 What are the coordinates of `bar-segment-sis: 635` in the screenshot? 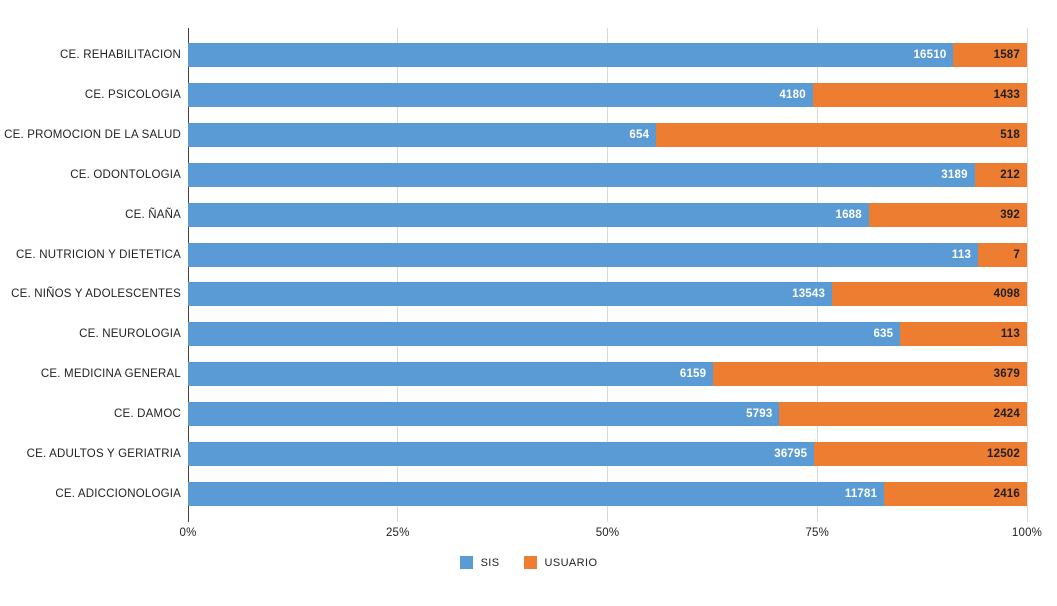 It's located at (544, 334).